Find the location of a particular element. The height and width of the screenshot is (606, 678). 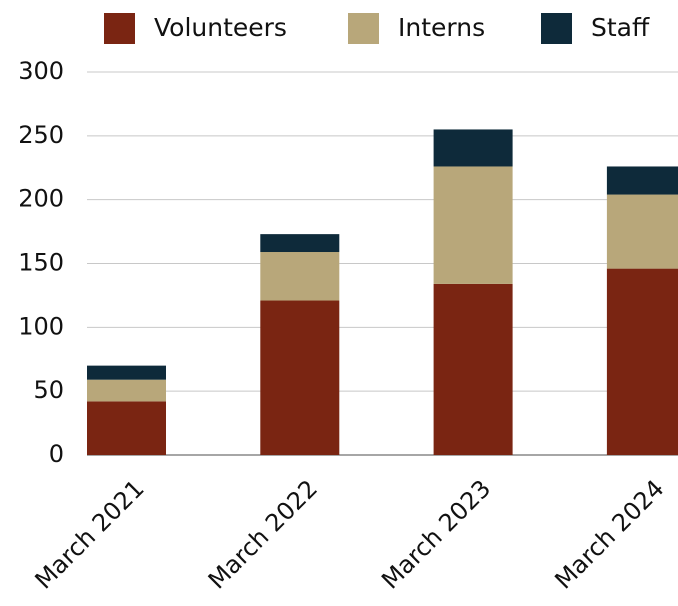

y-tick-label: 50 is located at coordinates (48, 390).